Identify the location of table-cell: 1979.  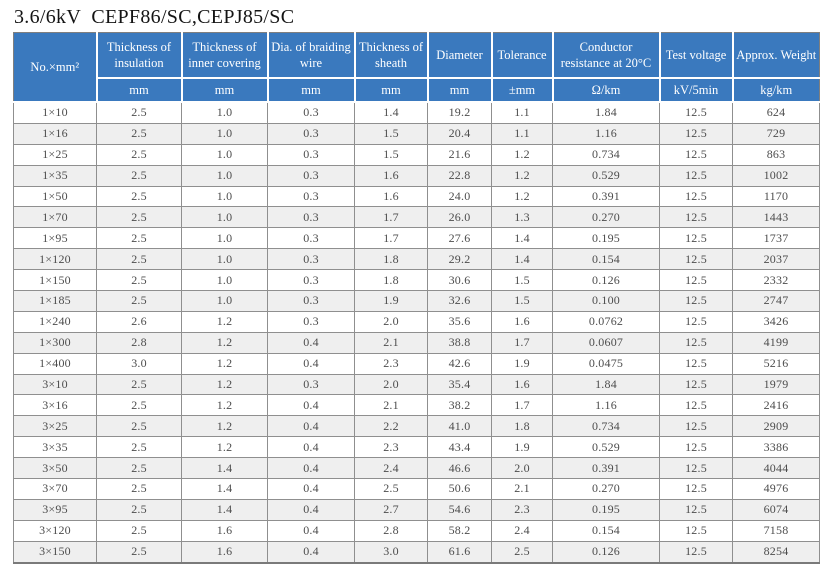
(776, 384).